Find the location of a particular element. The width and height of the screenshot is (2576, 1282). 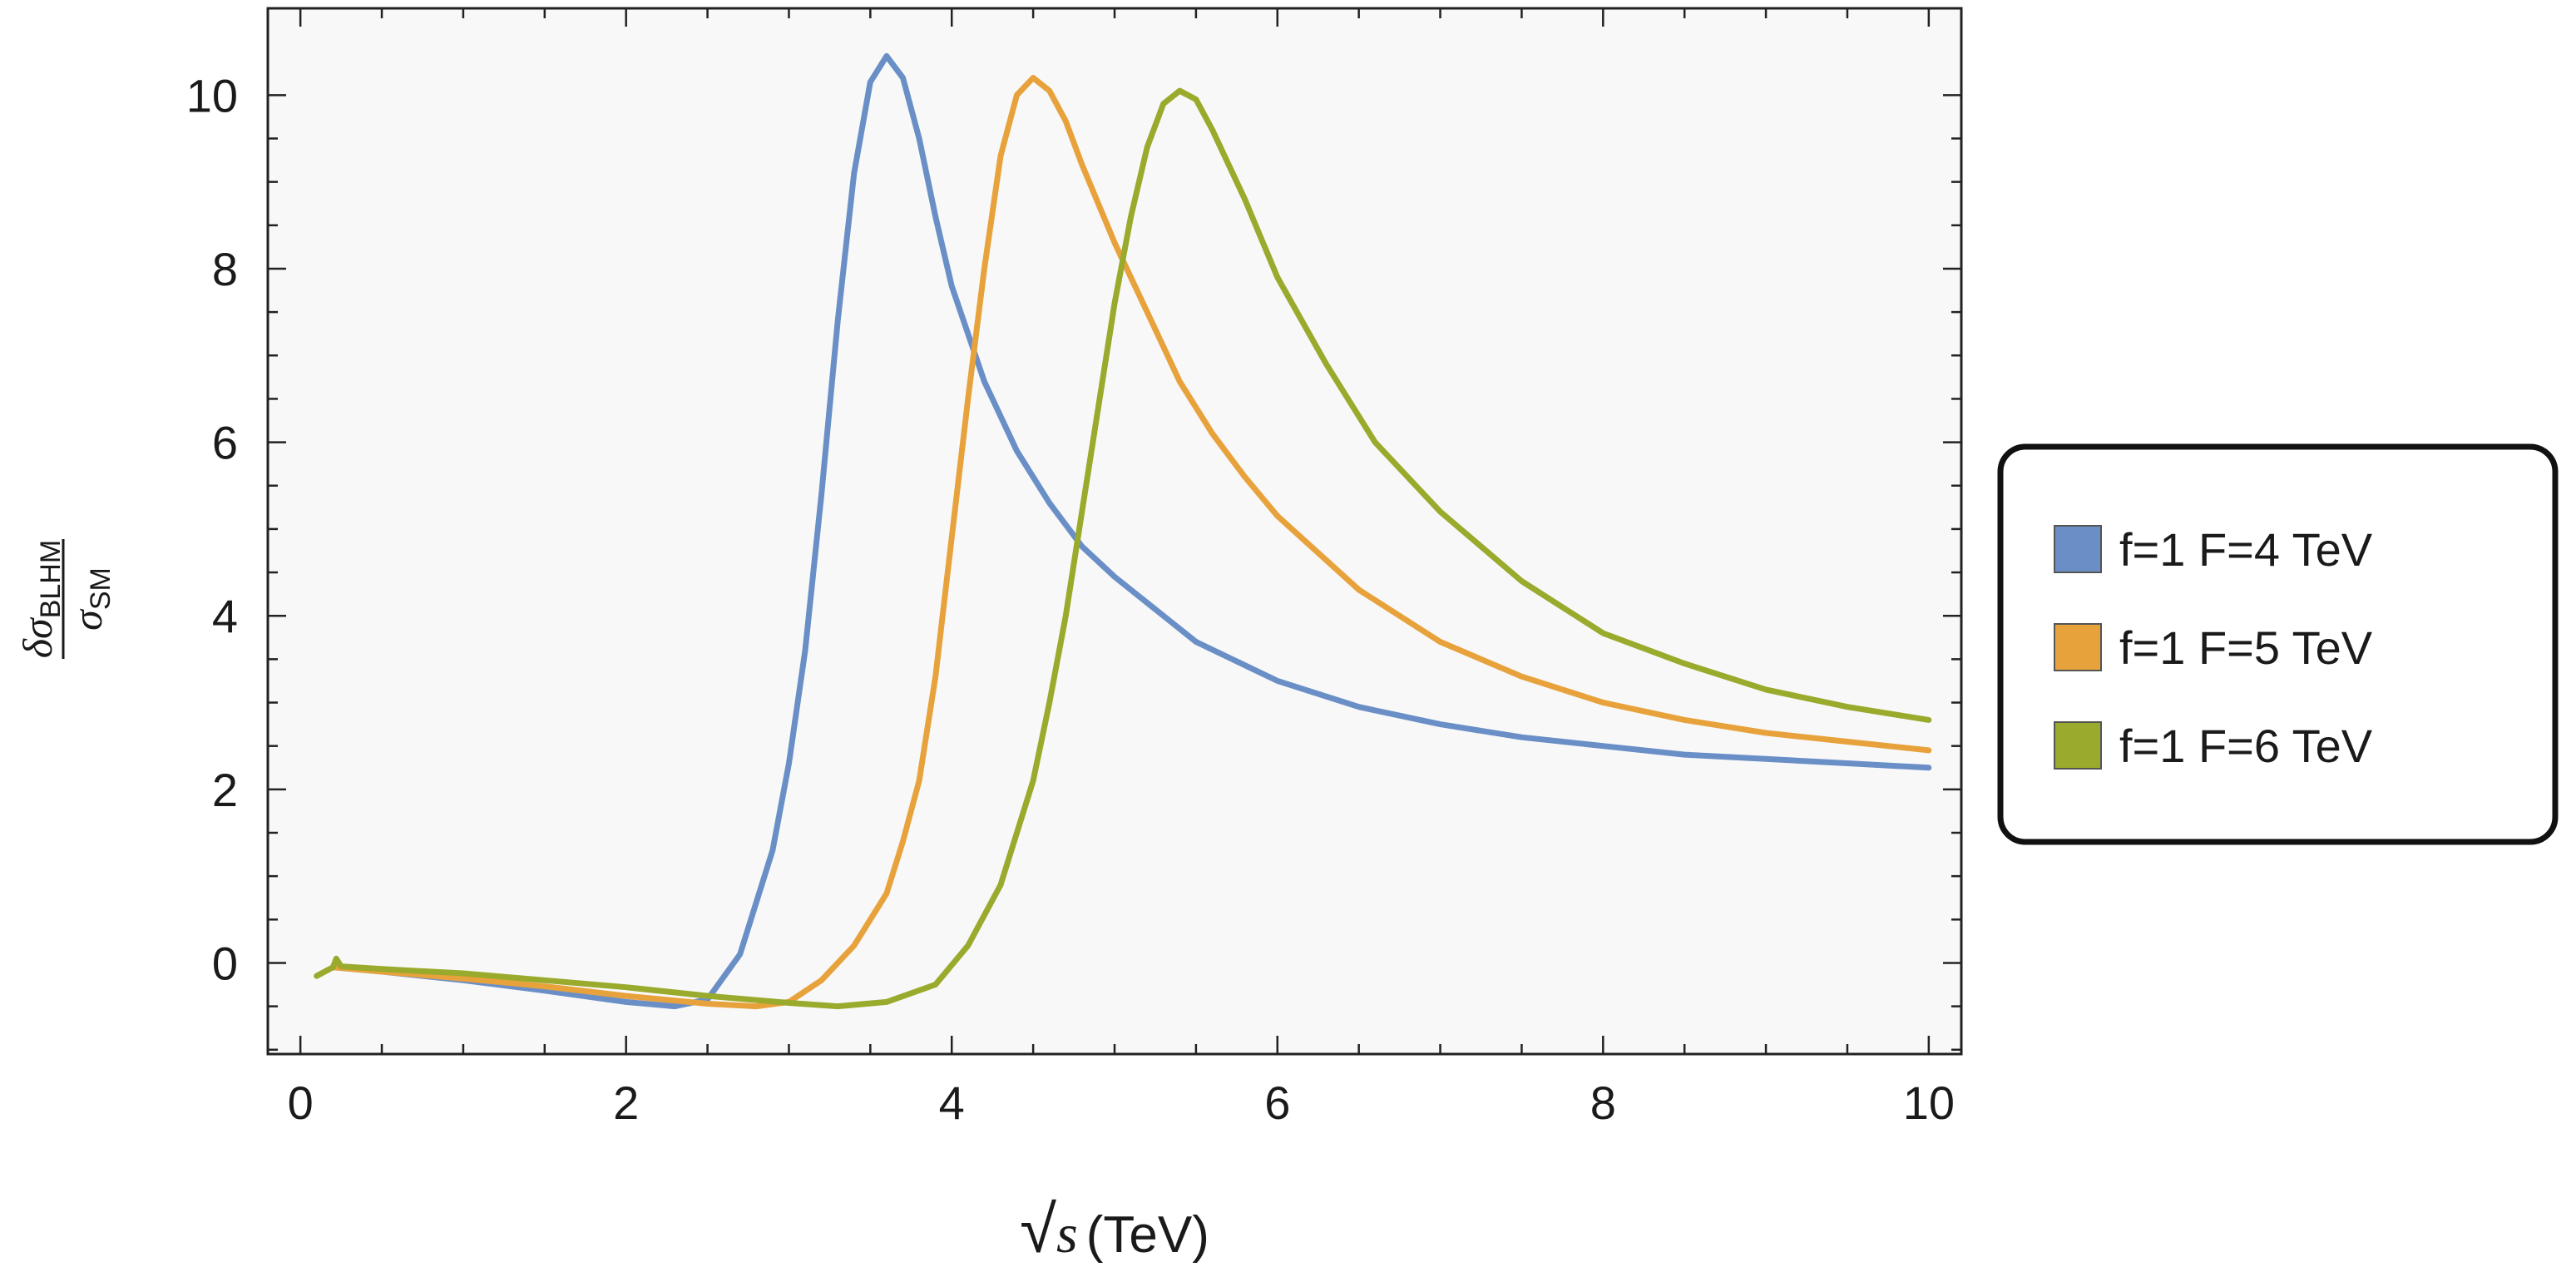

y-tick-label: 4 is located at coordinates (225, 616).